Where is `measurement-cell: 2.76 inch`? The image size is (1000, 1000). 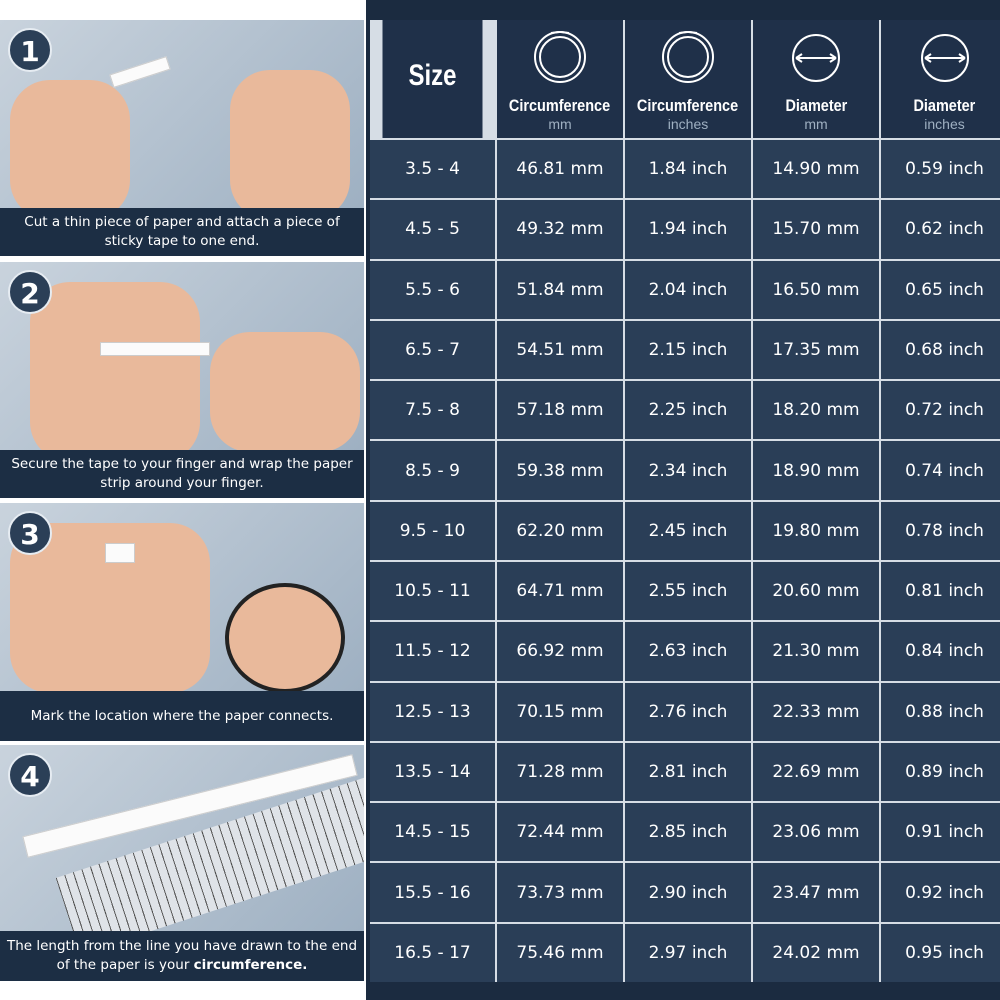
measurement-cell: 2.76 inch is located at coordinates (688, 711).